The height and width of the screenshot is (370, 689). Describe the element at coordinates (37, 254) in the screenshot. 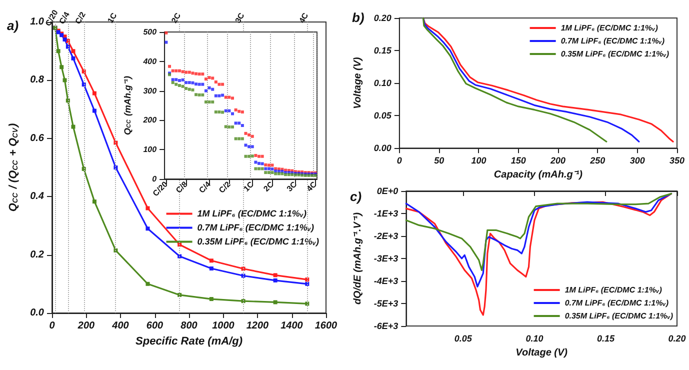

I see `y-tick-label: 0.2` at that location.